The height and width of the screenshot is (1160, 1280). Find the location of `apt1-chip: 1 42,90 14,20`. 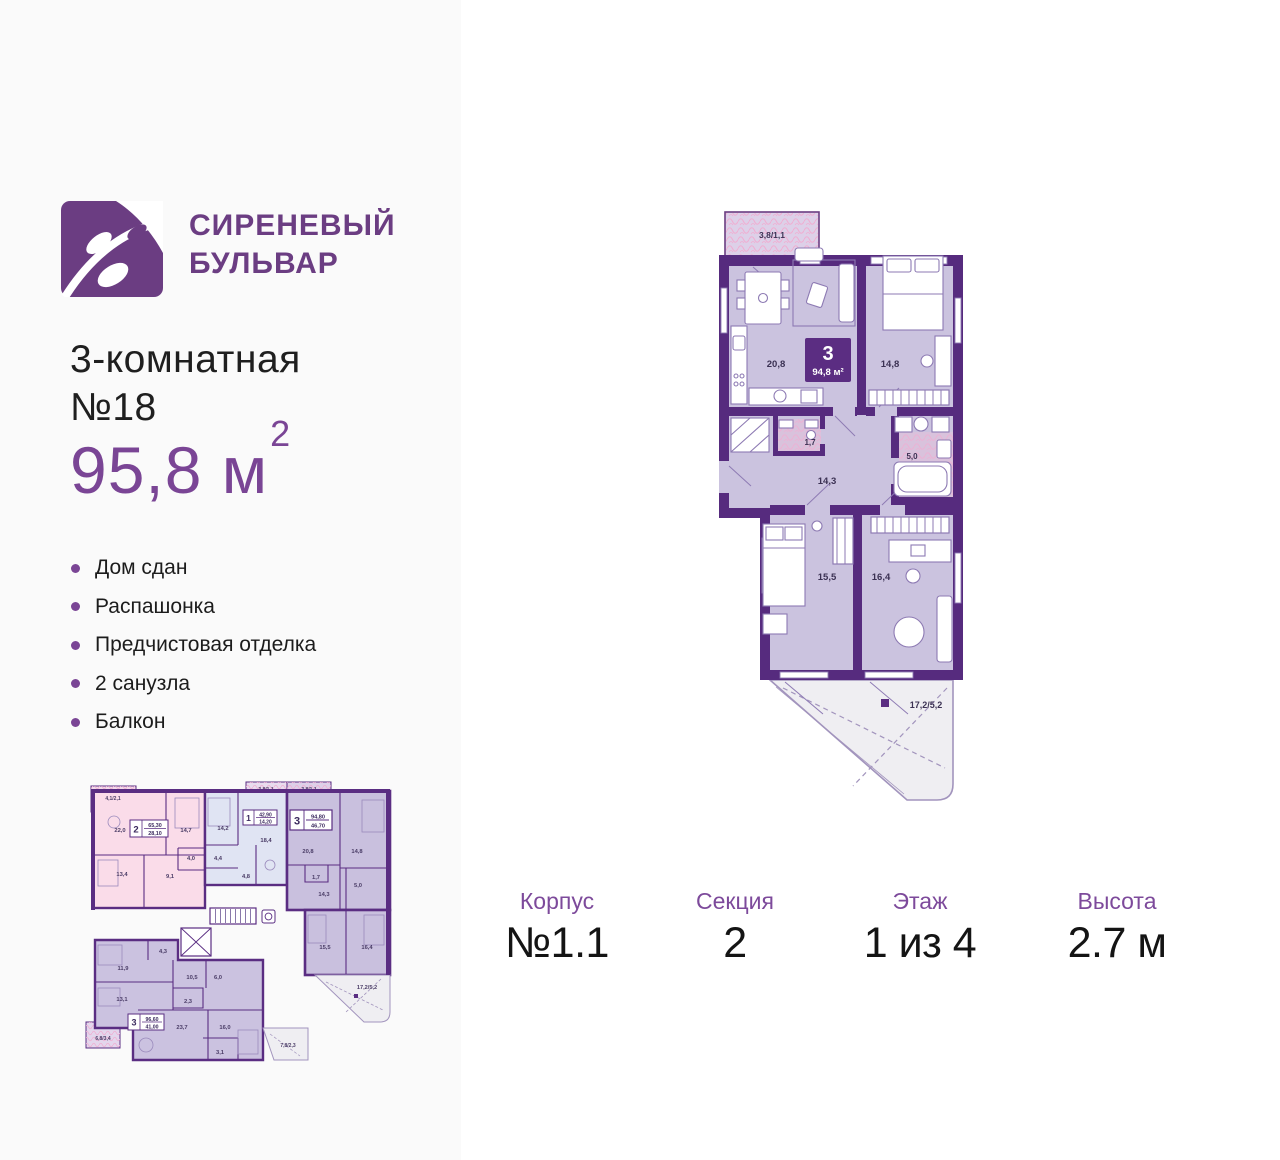

apt1-chip: 1 42,90 14,20 is located at coordinates (260, 817).